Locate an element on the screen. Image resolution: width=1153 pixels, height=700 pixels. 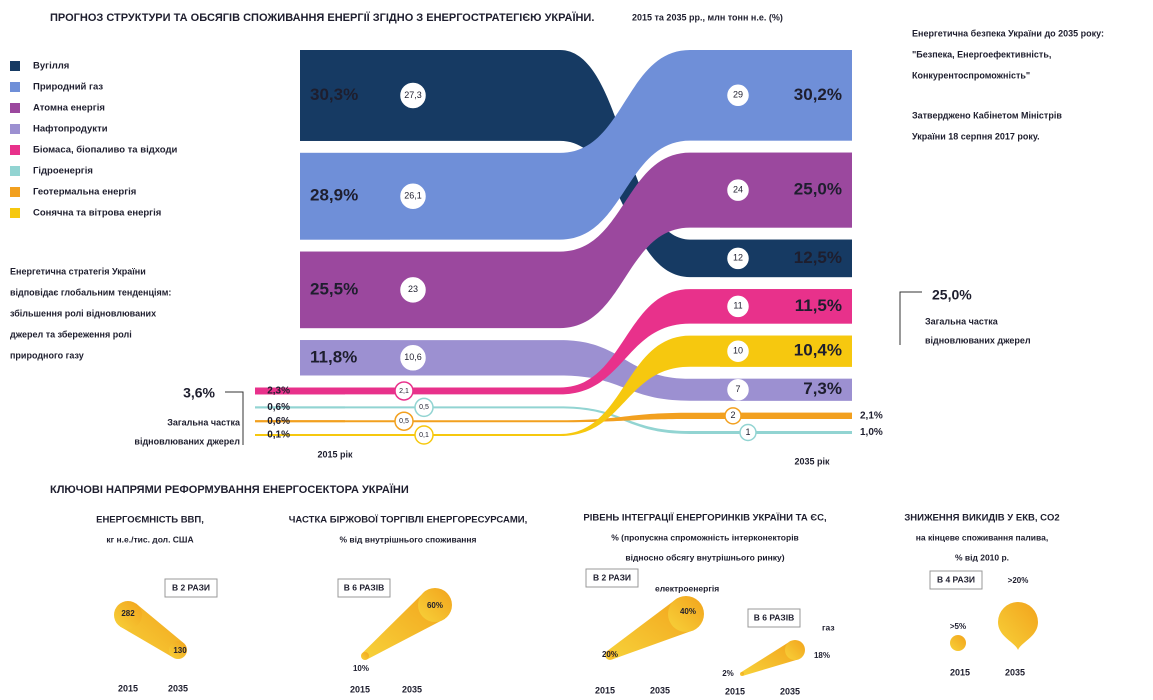
panel-title: на кінцеве споживання палива, is located at coordinates (982, 537).